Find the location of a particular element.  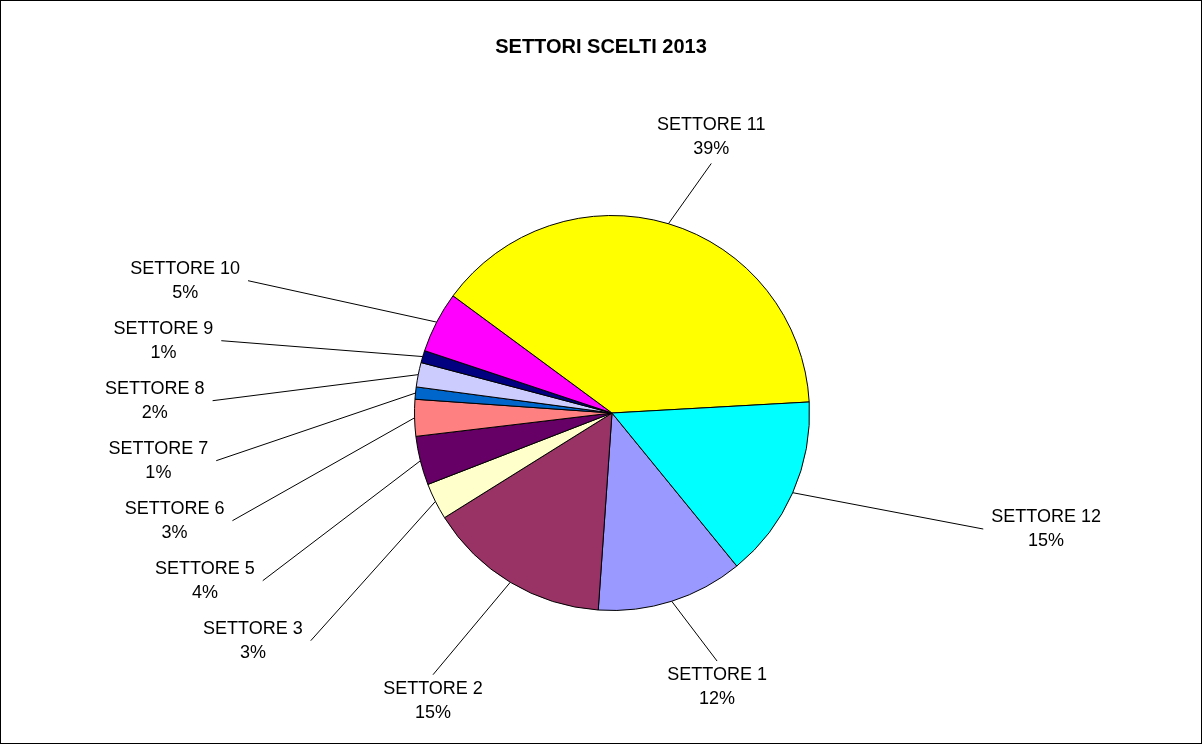

data-label: 12% is located at coordinates (717, 698).